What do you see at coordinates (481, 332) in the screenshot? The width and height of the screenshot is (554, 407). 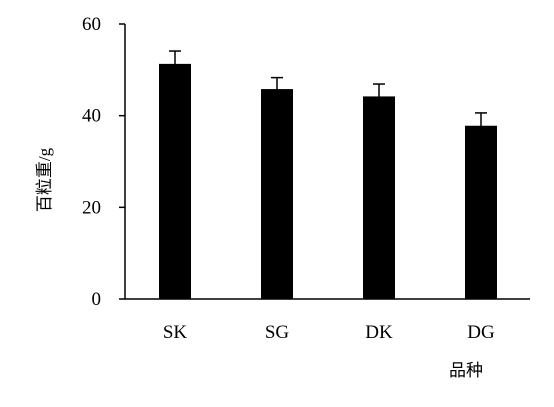 I see `x-tick-label-dg: DG` at bounding box center [481, 332].